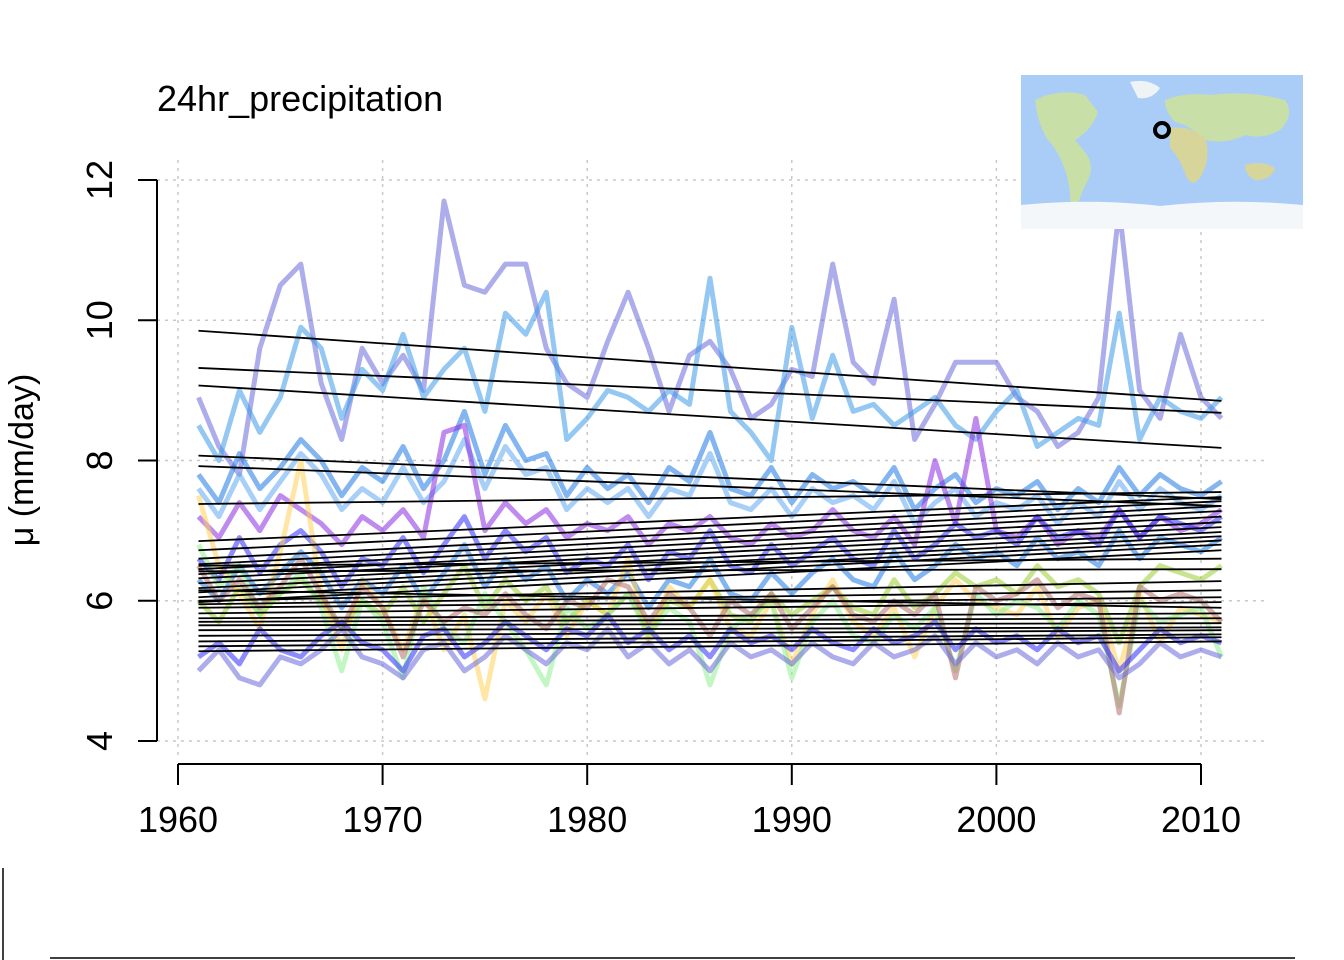 The width and height of the screenshot is (1344, 960). What do you see at coordinates (587, 819) in the screenshot?
I see `x-tick-label: 1980` at bounding box center [587, 819].